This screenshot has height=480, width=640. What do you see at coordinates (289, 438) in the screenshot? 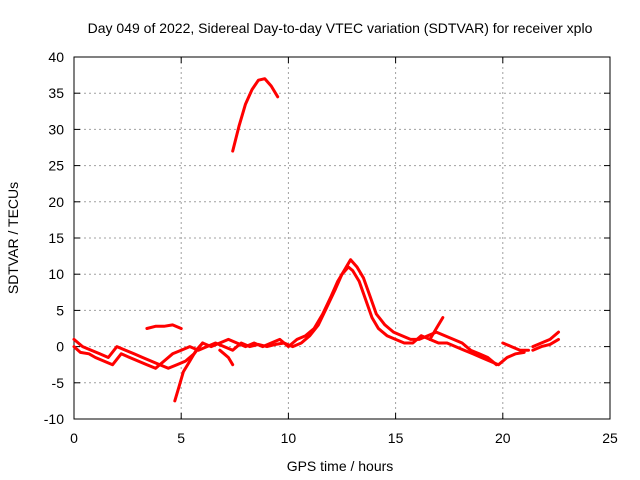
I see `x-tick-label: 10` at bounding box center [289, 438].